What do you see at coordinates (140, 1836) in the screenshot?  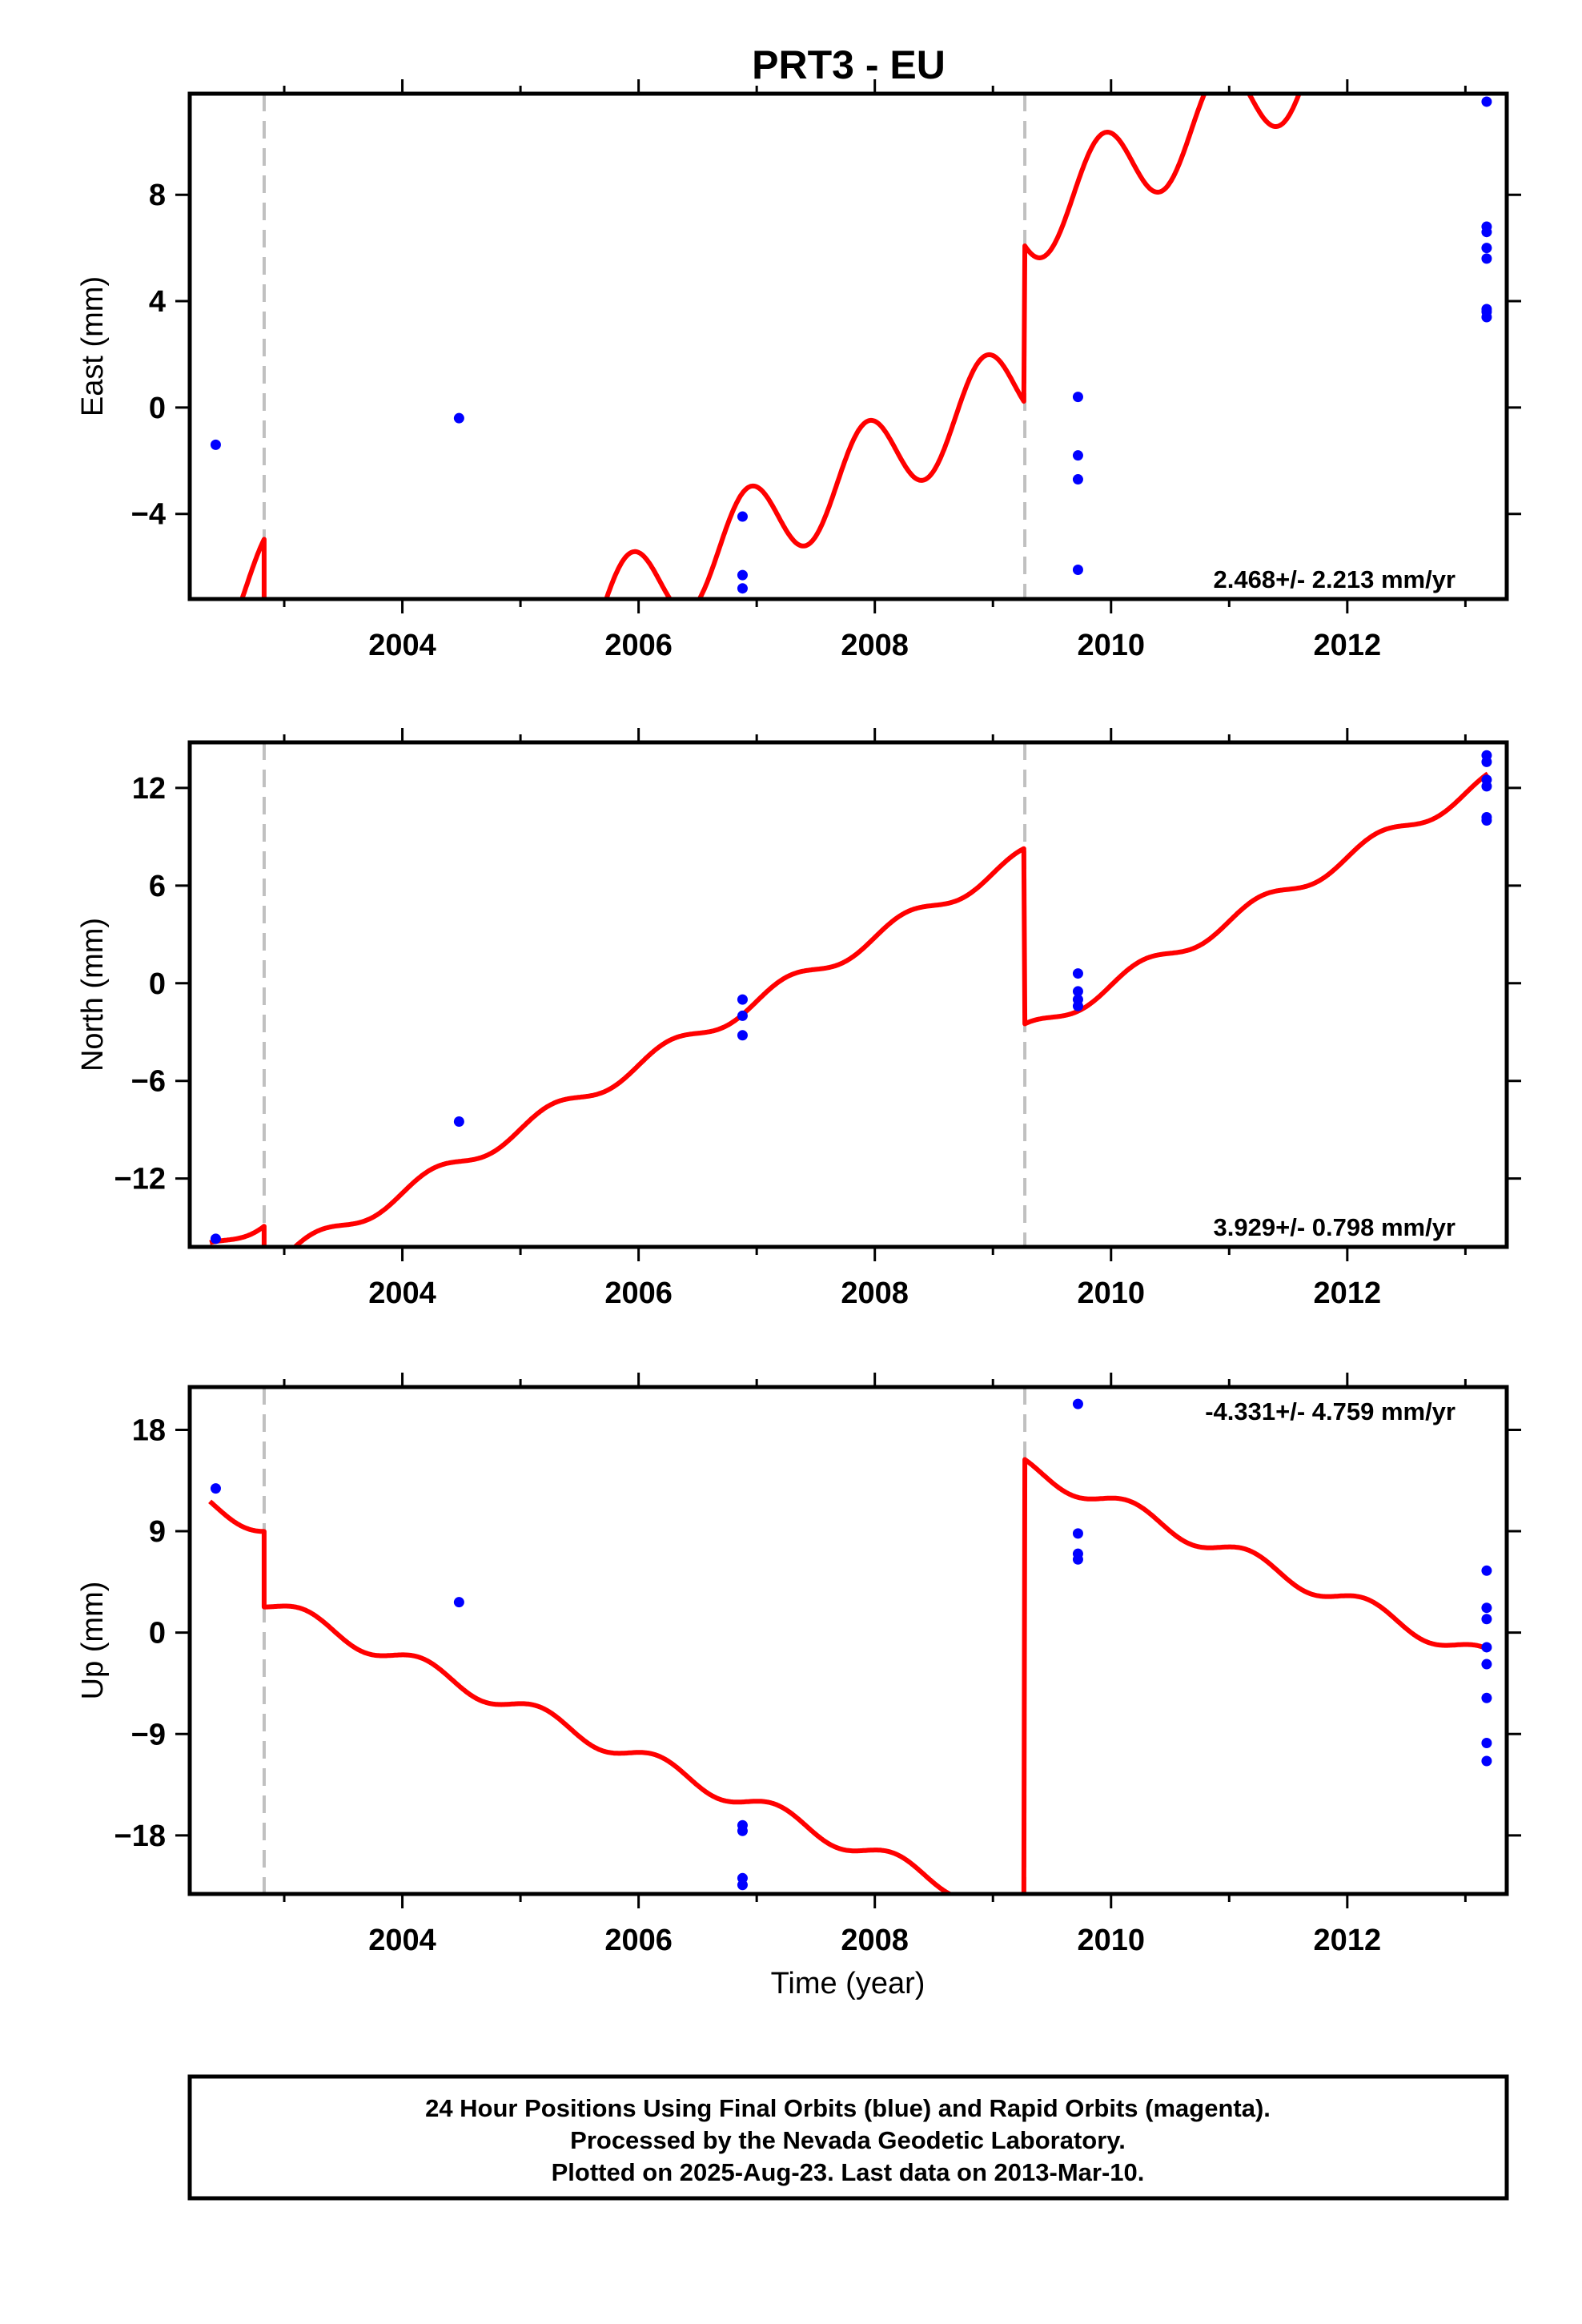 I see `y-tick-label: −18` at bounding box center [140, 1836].